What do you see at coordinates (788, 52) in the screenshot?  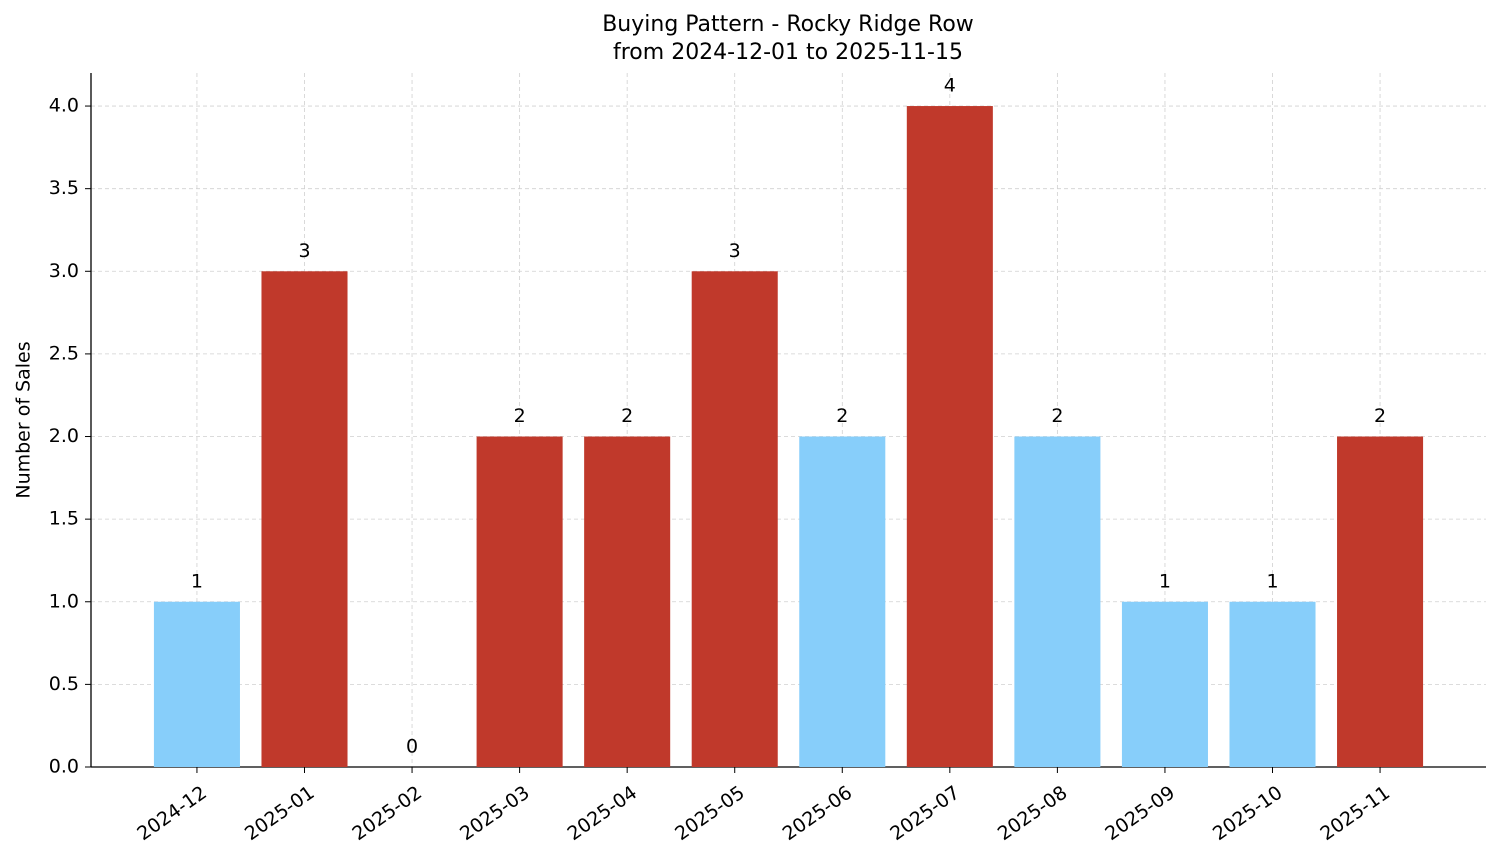 I see `chart-subtitle: from 2024-12-01 to 2025-11-15` at bounding box center [788, 52].